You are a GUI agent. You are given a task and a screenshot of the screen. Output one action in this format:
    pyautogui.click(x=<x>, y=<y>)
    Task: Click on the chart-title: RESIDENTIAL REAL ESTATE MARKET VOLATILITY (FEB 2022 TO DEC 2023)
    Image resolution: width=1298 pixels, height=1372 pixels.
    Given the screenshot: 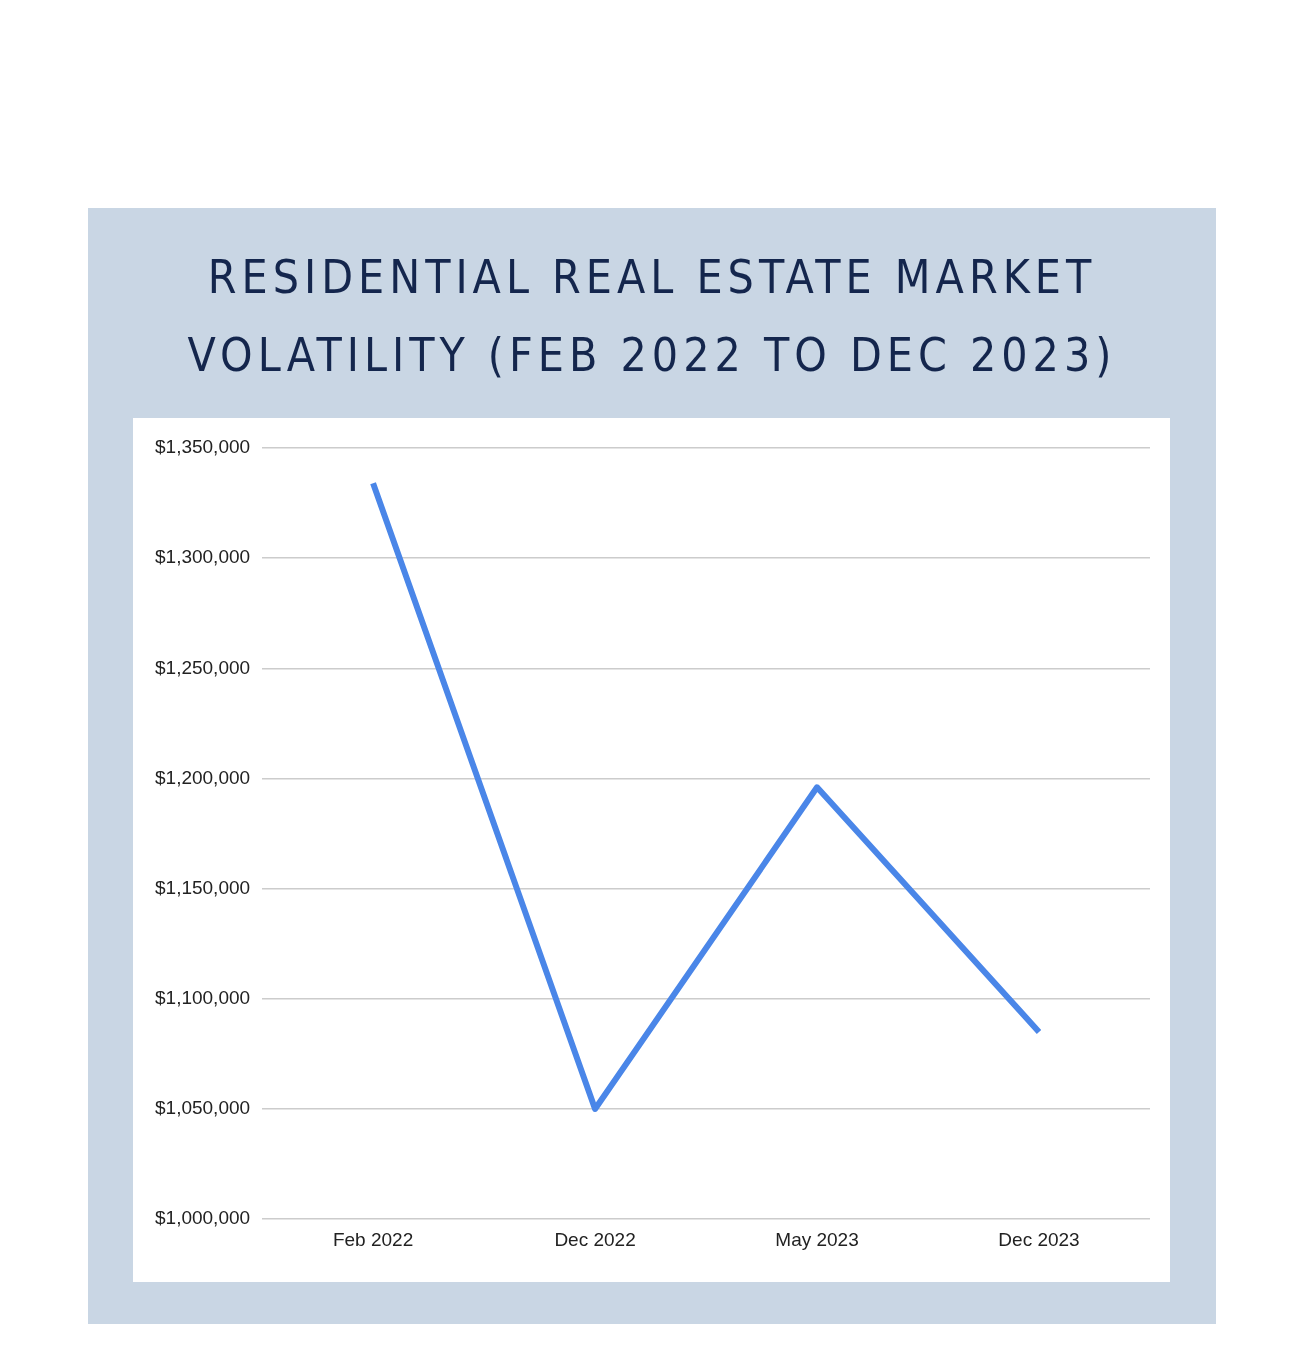 What is the action you would take?
    pyautogui.click(x=652, y=316)
    